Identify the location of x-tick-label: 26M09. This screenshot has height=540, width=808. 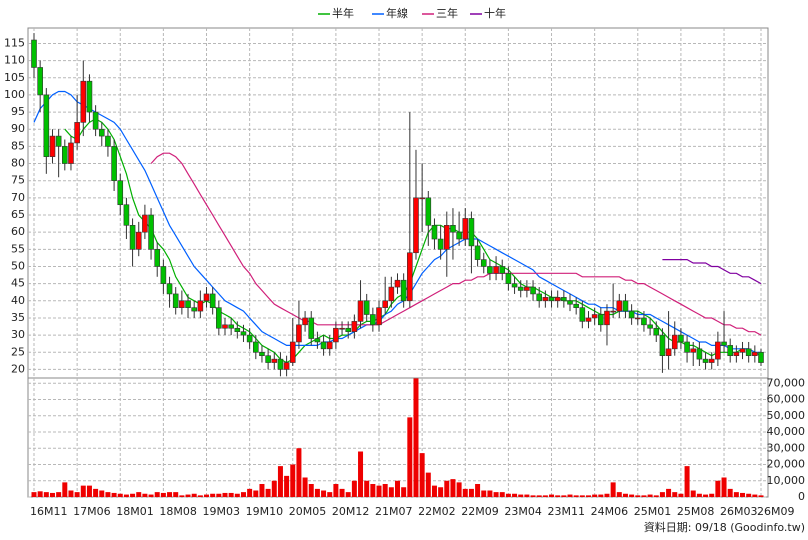
(776, 511).